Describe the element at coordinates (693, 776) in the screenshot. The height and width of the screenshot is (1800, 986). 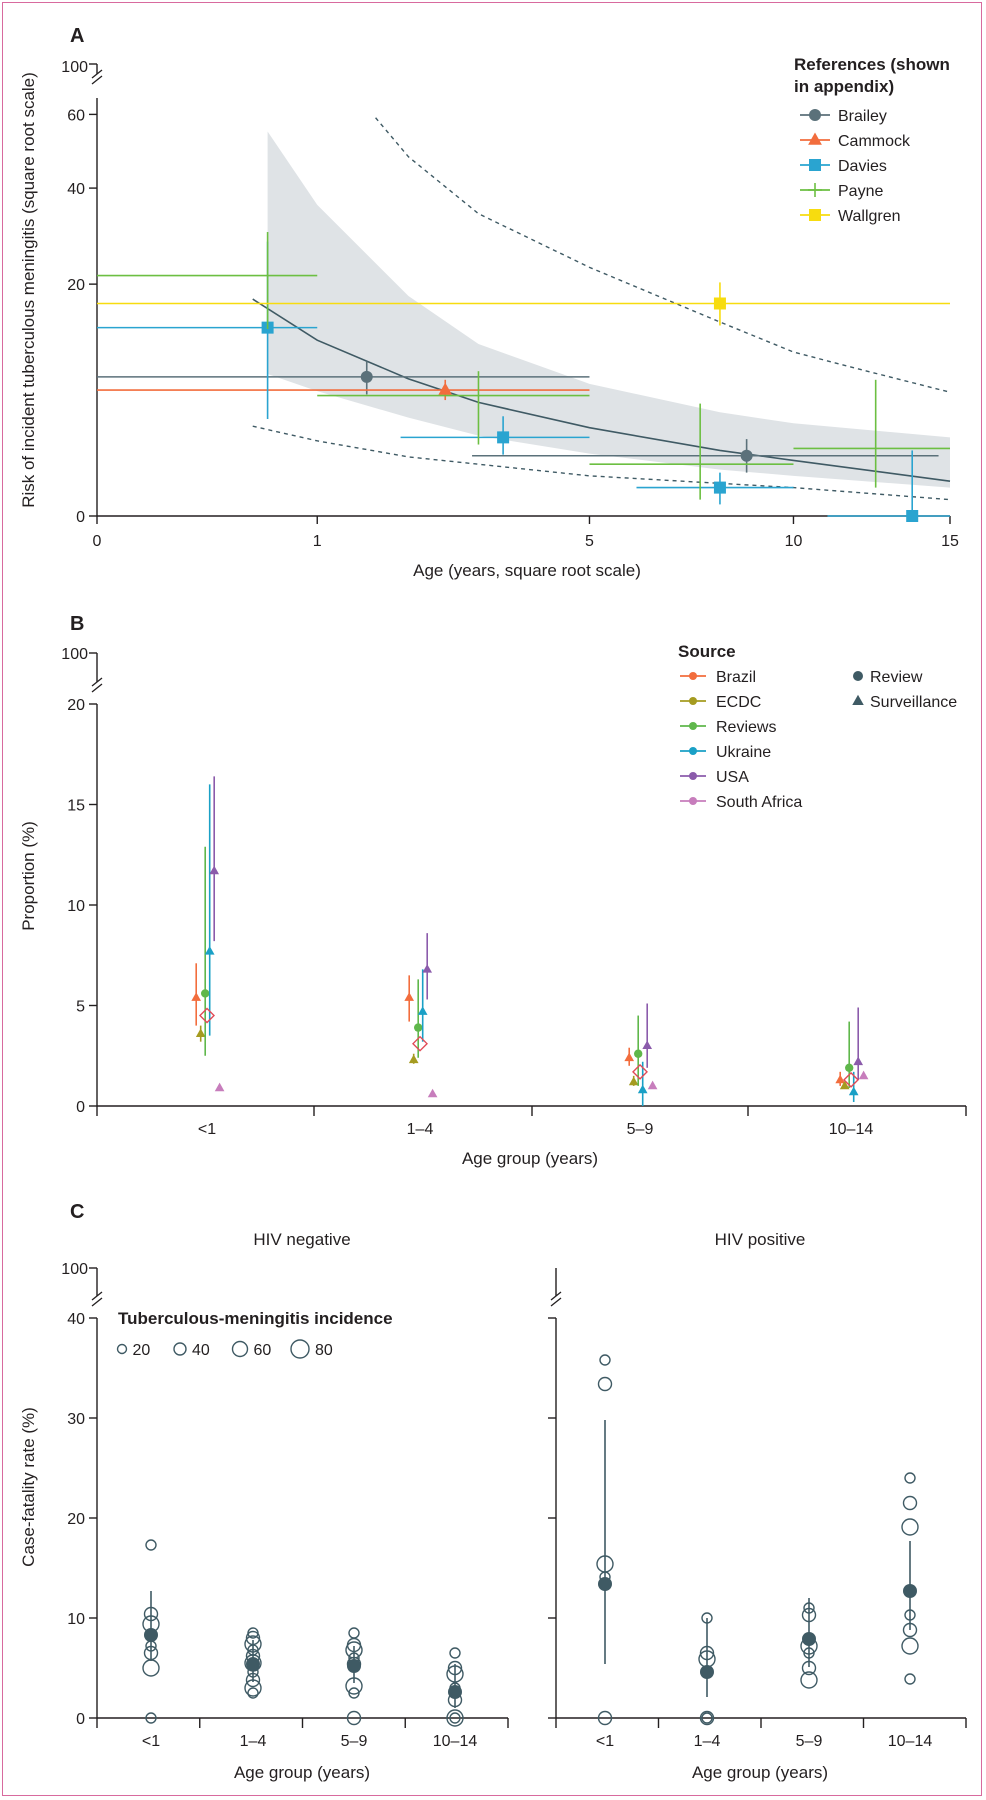
I see `legend-dot-usa` at that location.